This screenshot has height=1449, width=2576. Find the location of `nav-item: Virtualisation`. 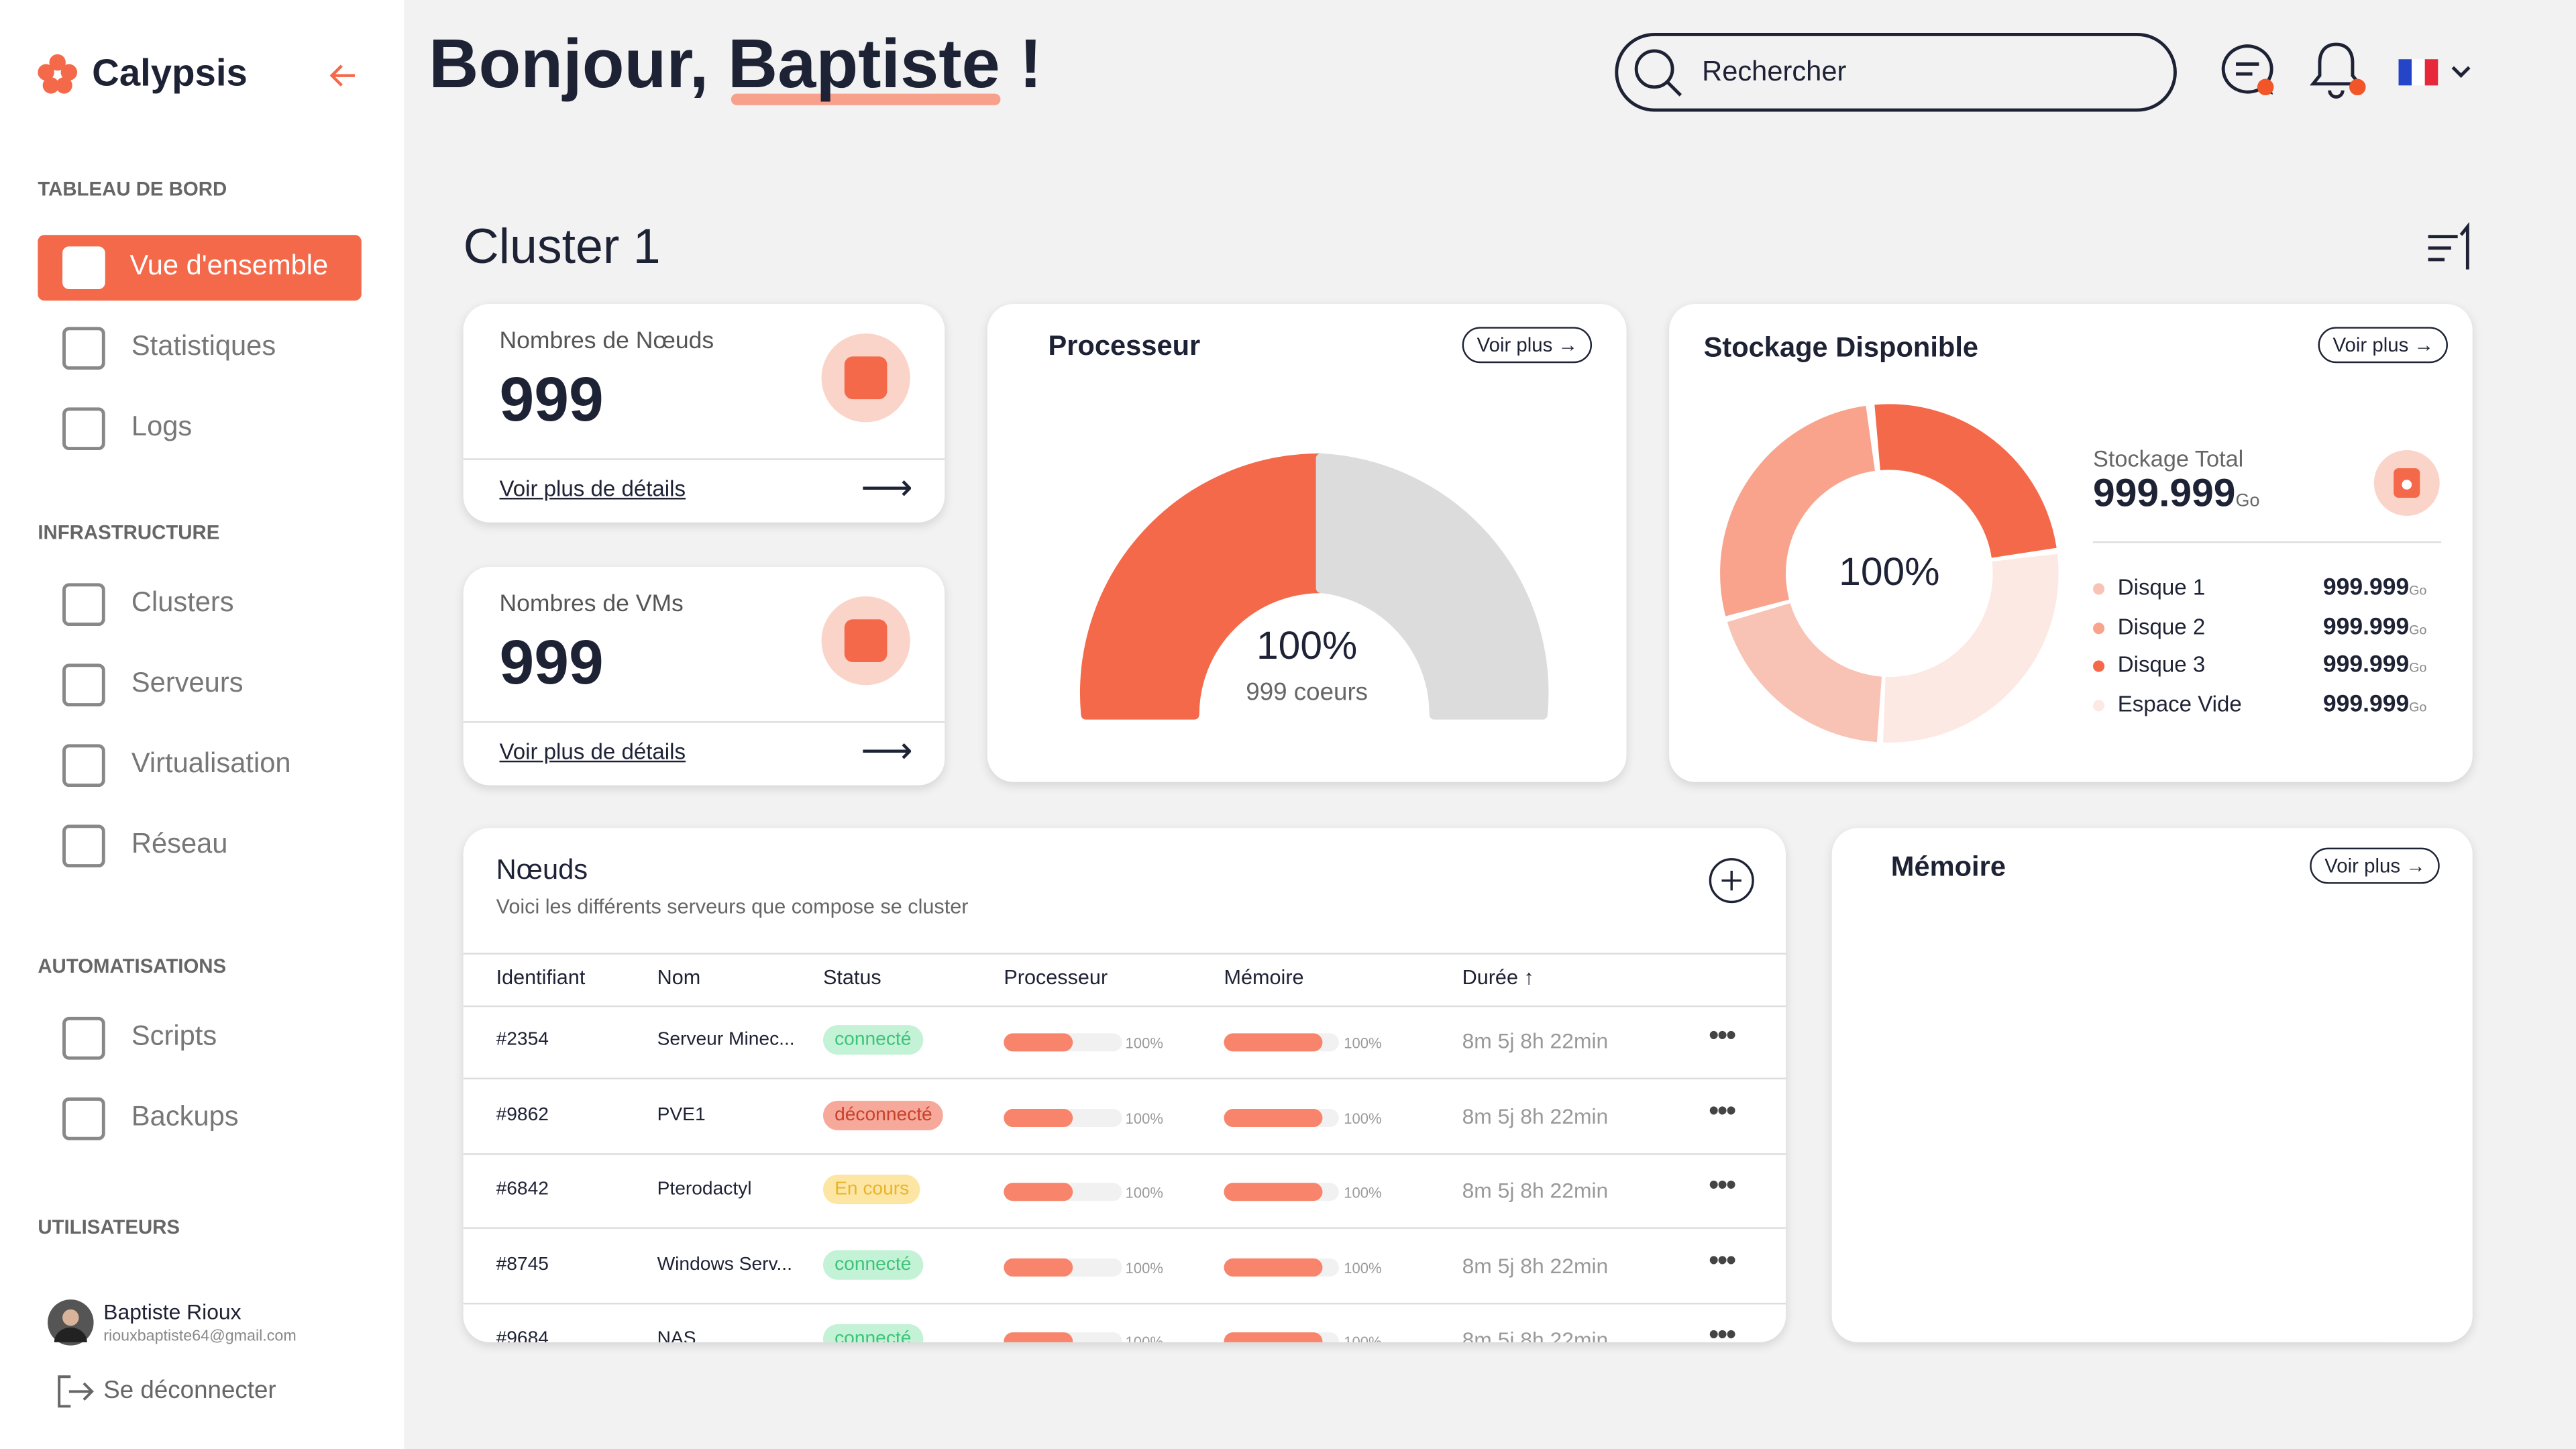

nav-item: Virtualisation is located at coordinates (211, 763).